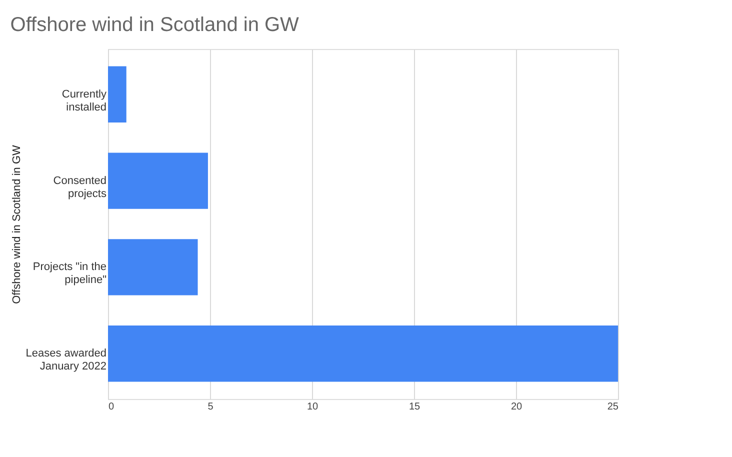  Describe the element at coordinates (111, 407) in the screenshot. I see `x-tick-label: 0` at that location.